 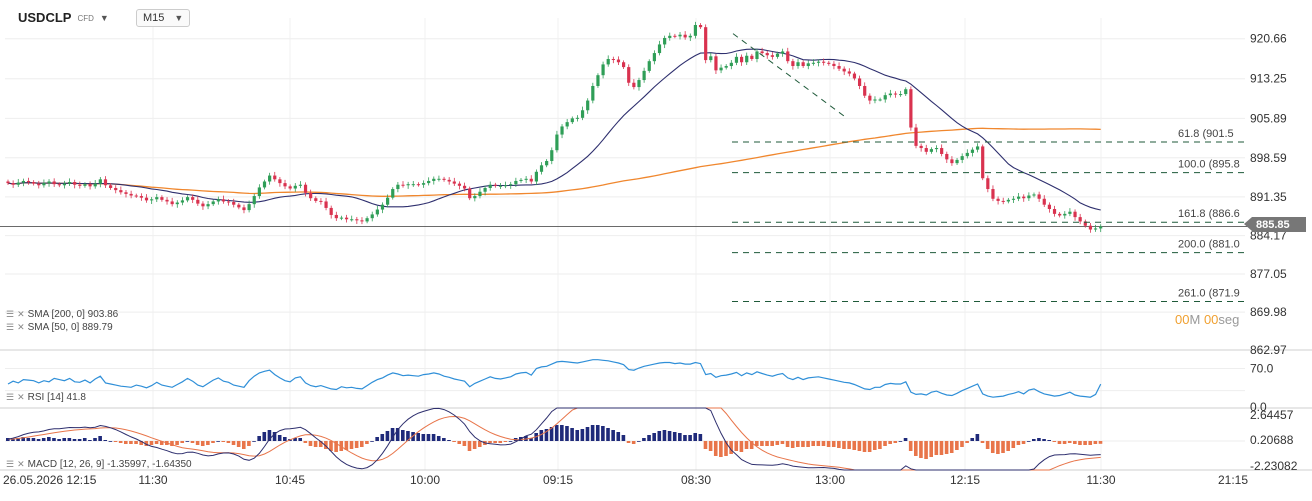 I want to click on symbol-selector: USDCLP CFD ▼, so click(x=63, y=17).